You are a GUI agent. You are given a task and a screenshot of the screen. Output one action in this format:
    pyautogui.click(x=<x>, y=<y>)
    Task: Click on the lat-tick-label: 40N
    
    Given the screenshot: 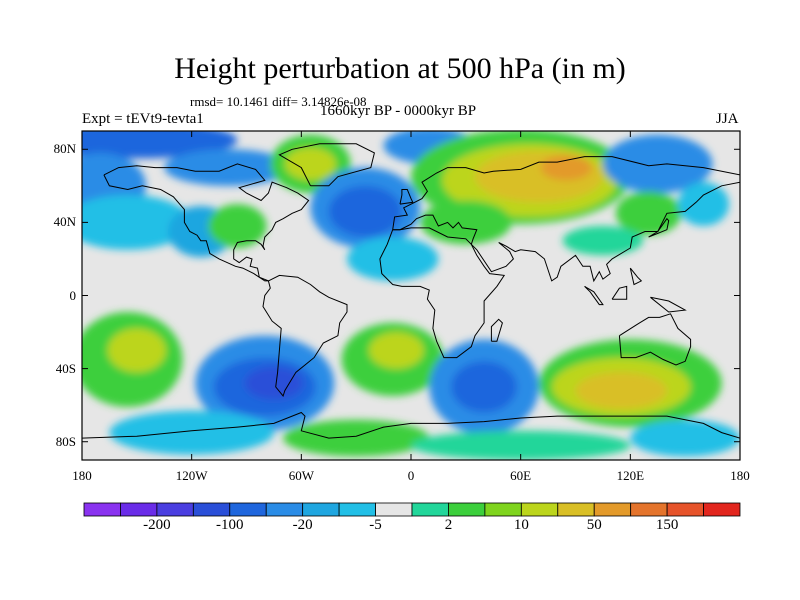 What is the action you would take?
    pyautogui.click(x=64, y=222)
    